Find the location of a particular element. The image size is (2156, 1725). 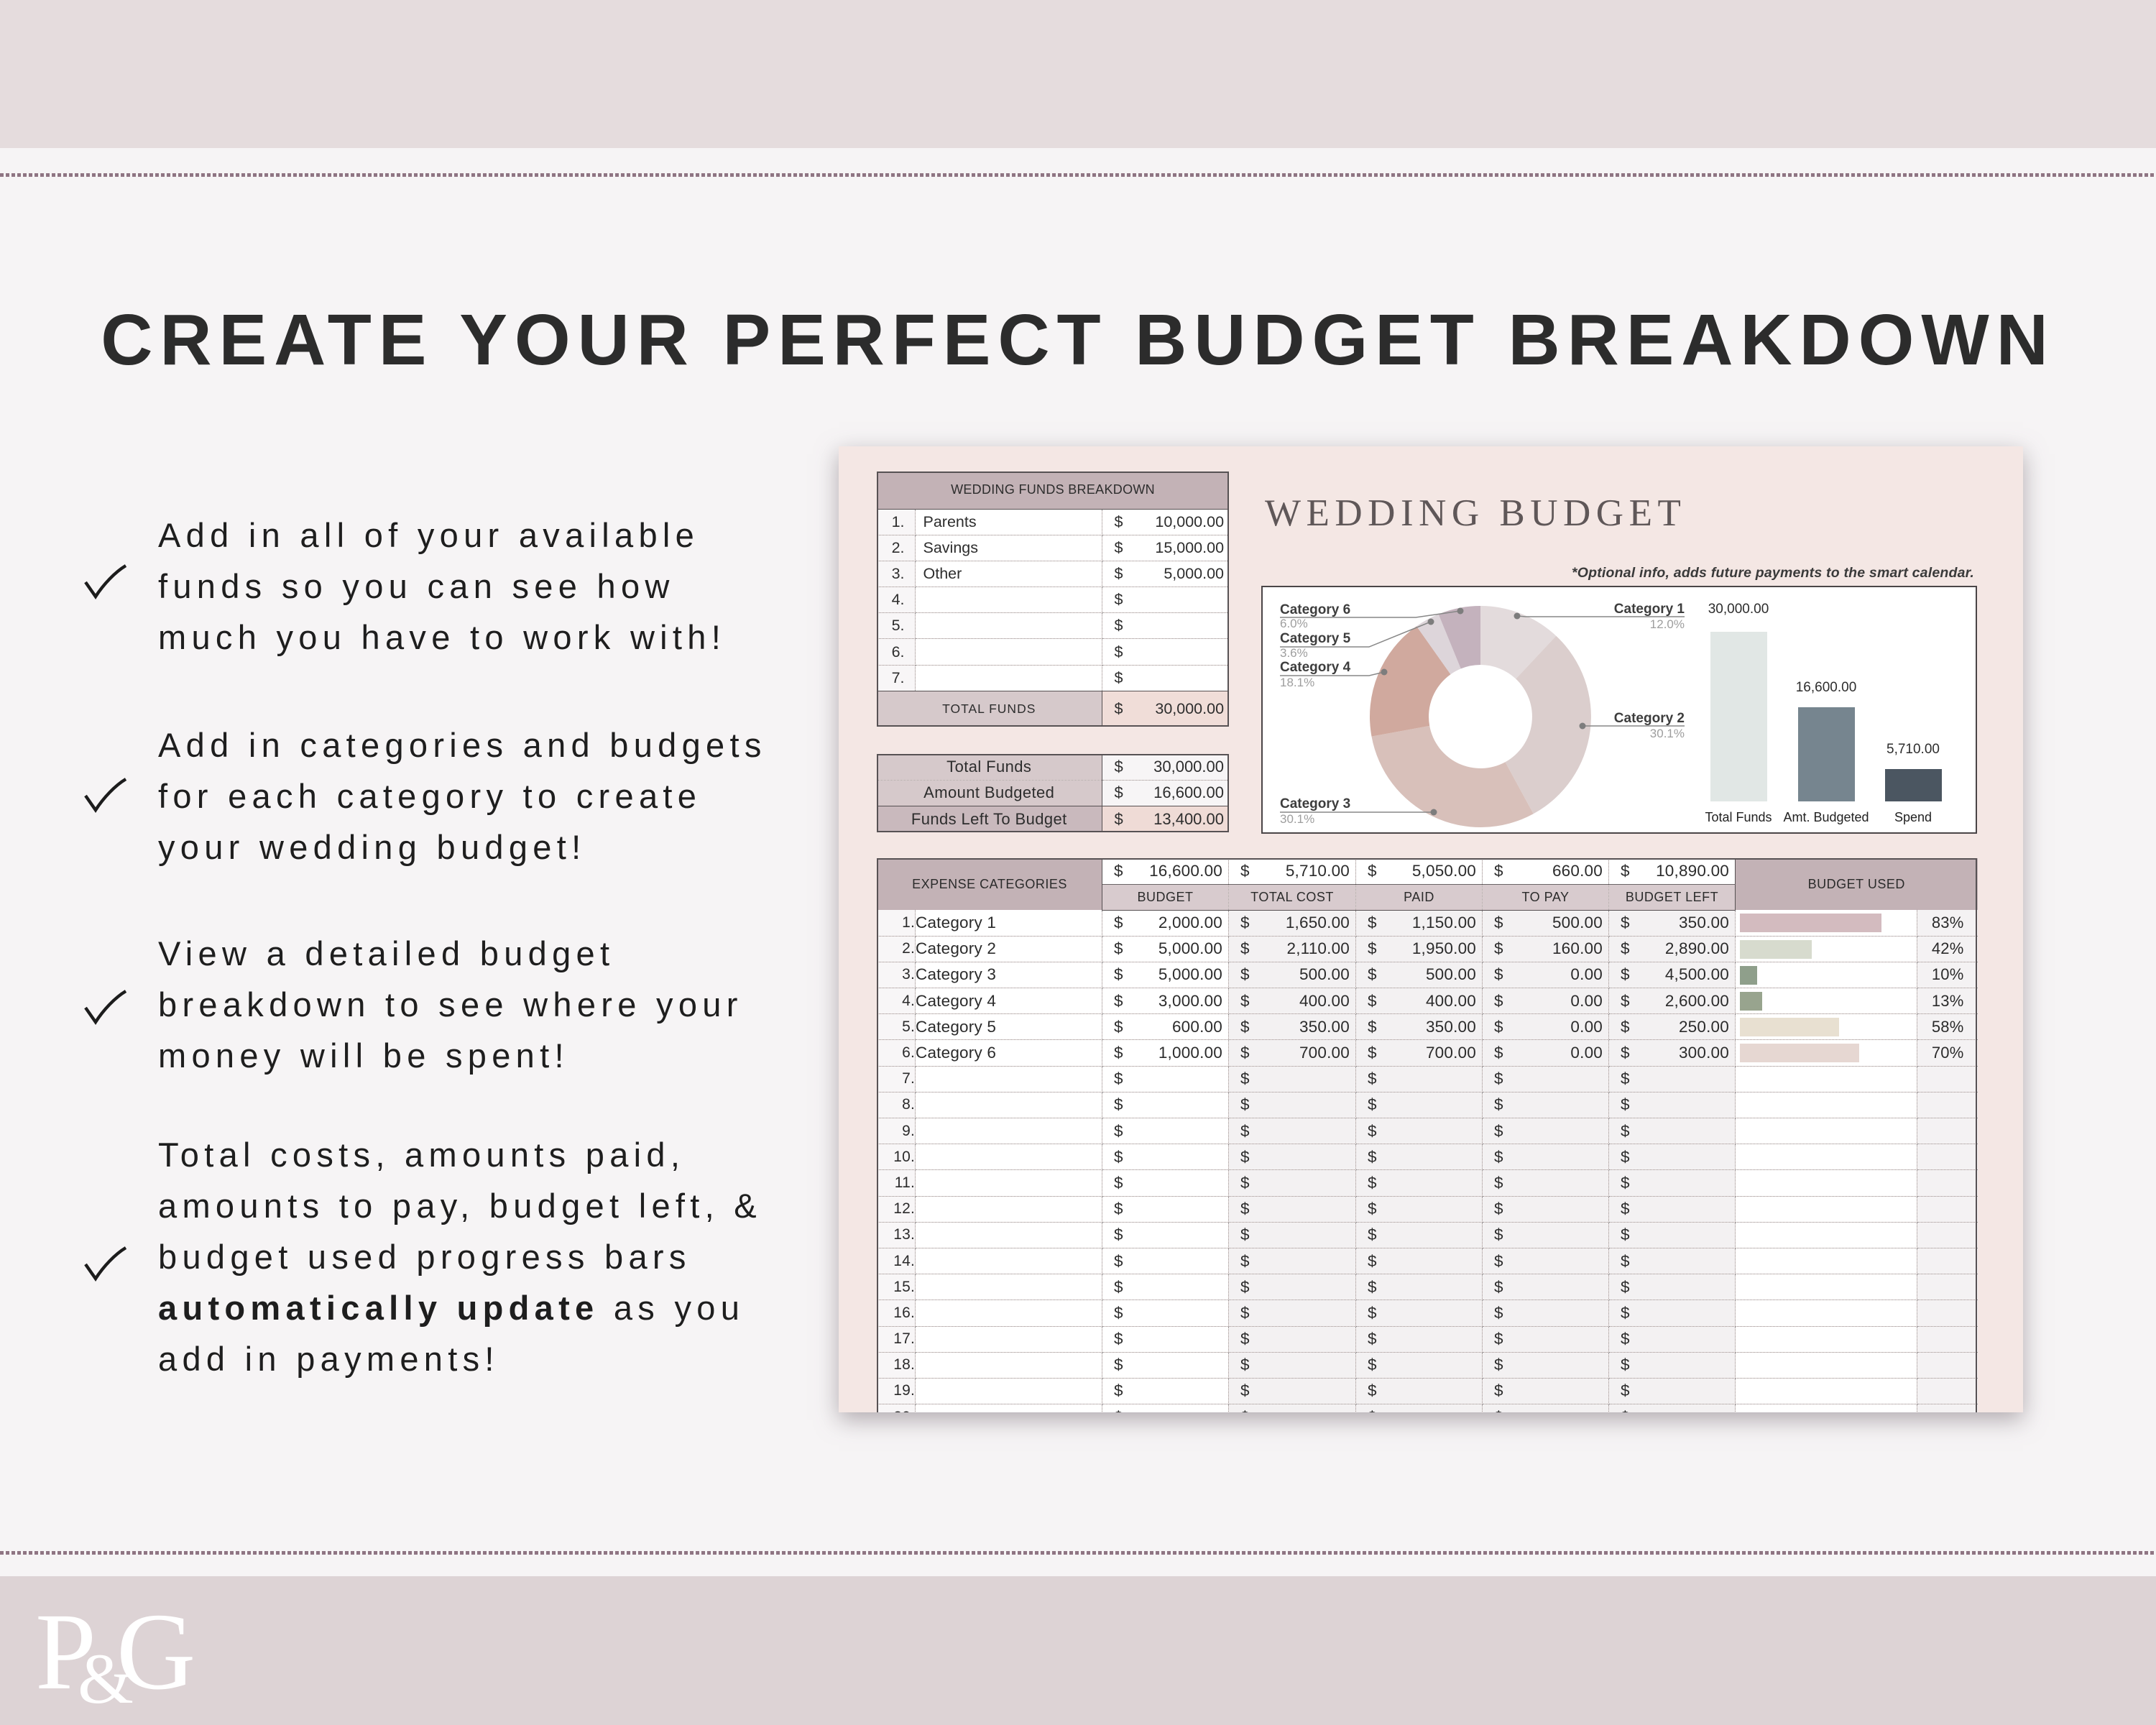

svg-text: Total Funds is located at coordinates (1738, 817).